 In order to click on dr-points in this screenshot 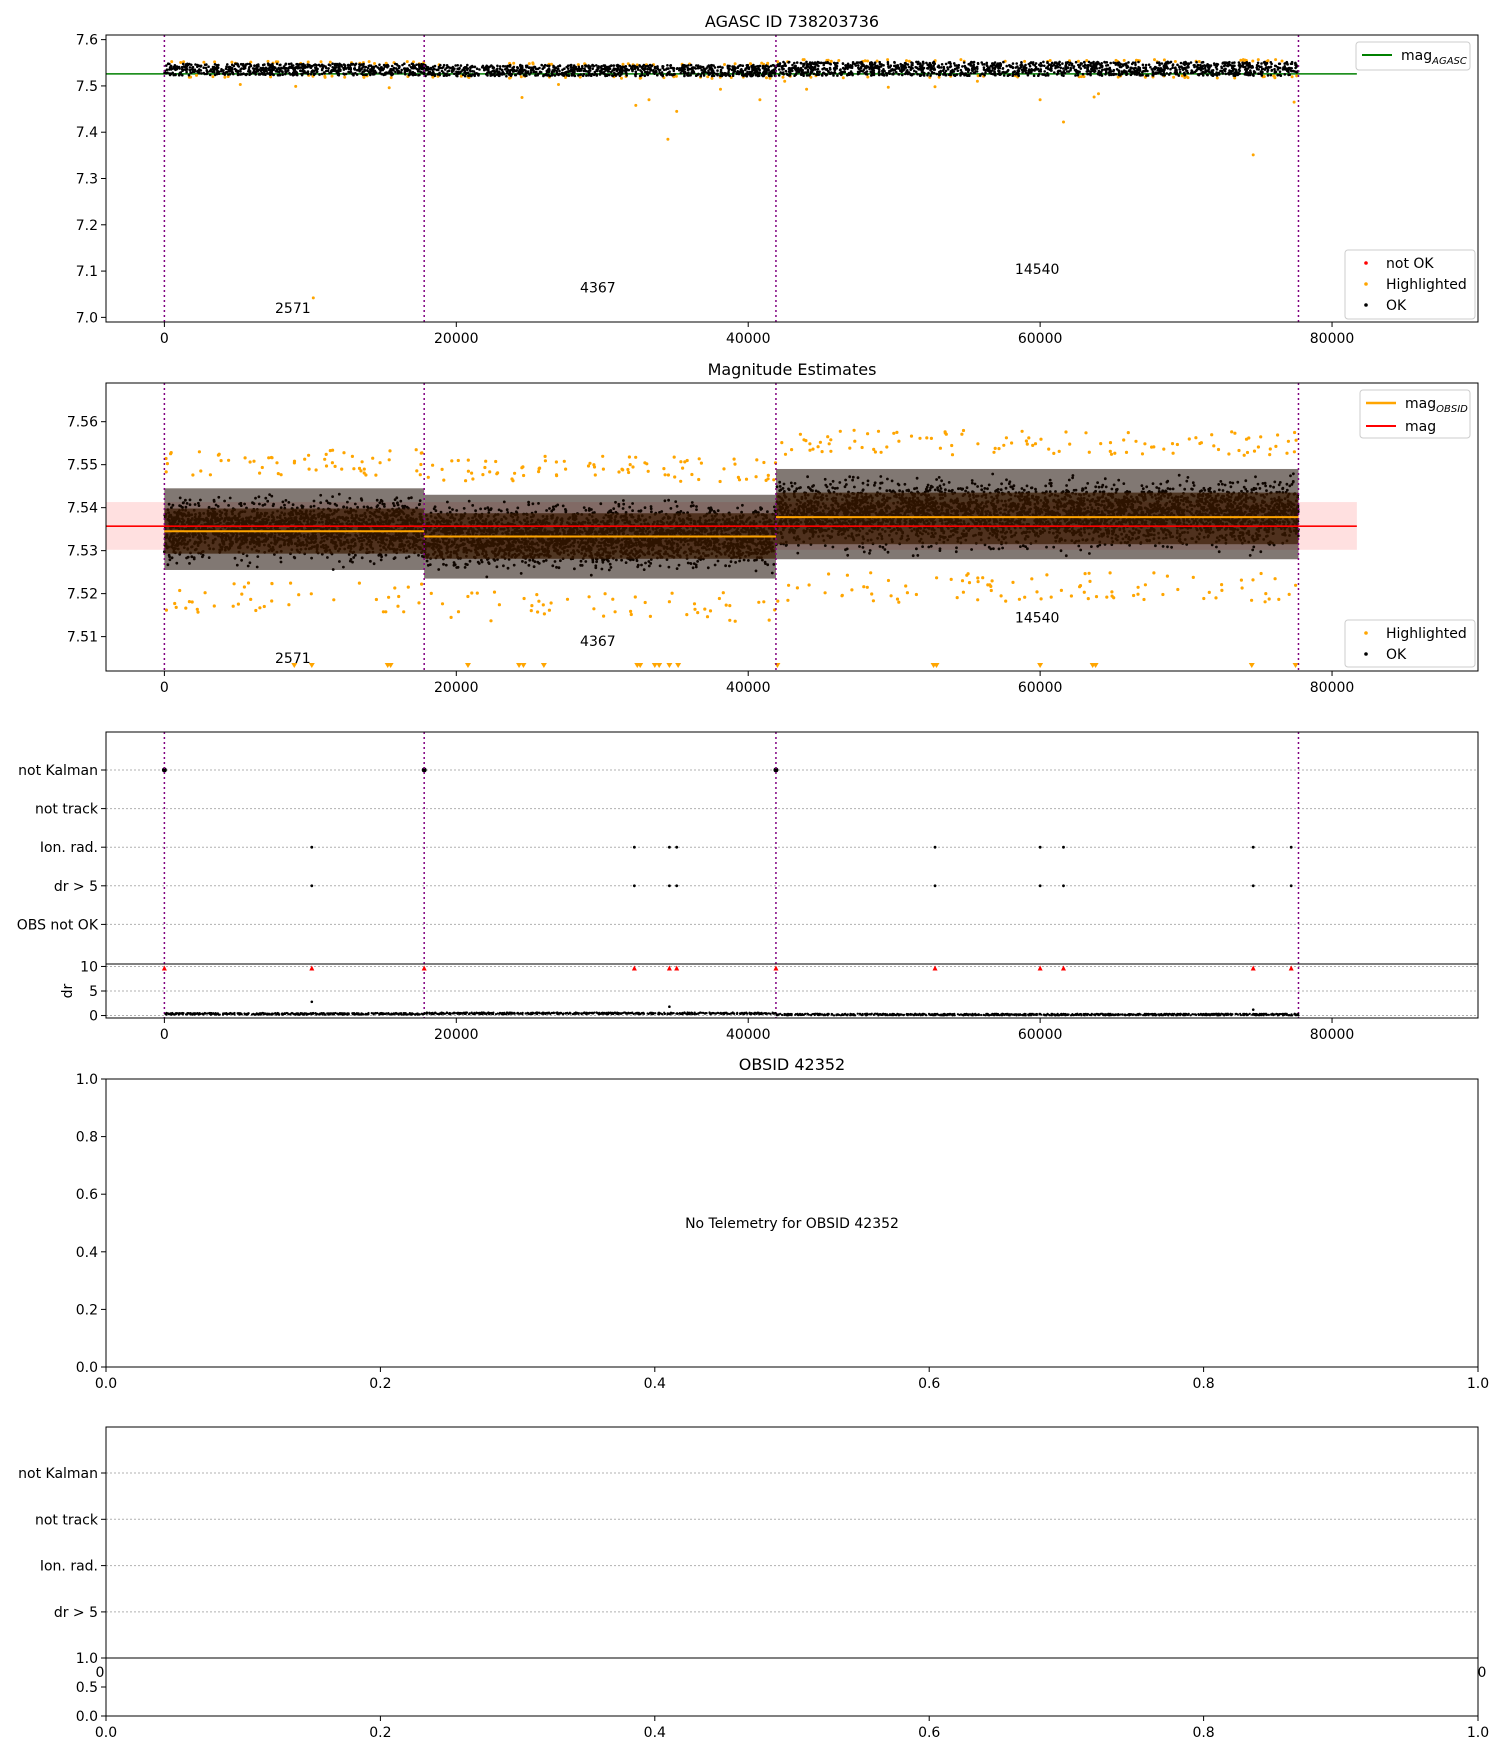, I will do `click(732, 1014)`.